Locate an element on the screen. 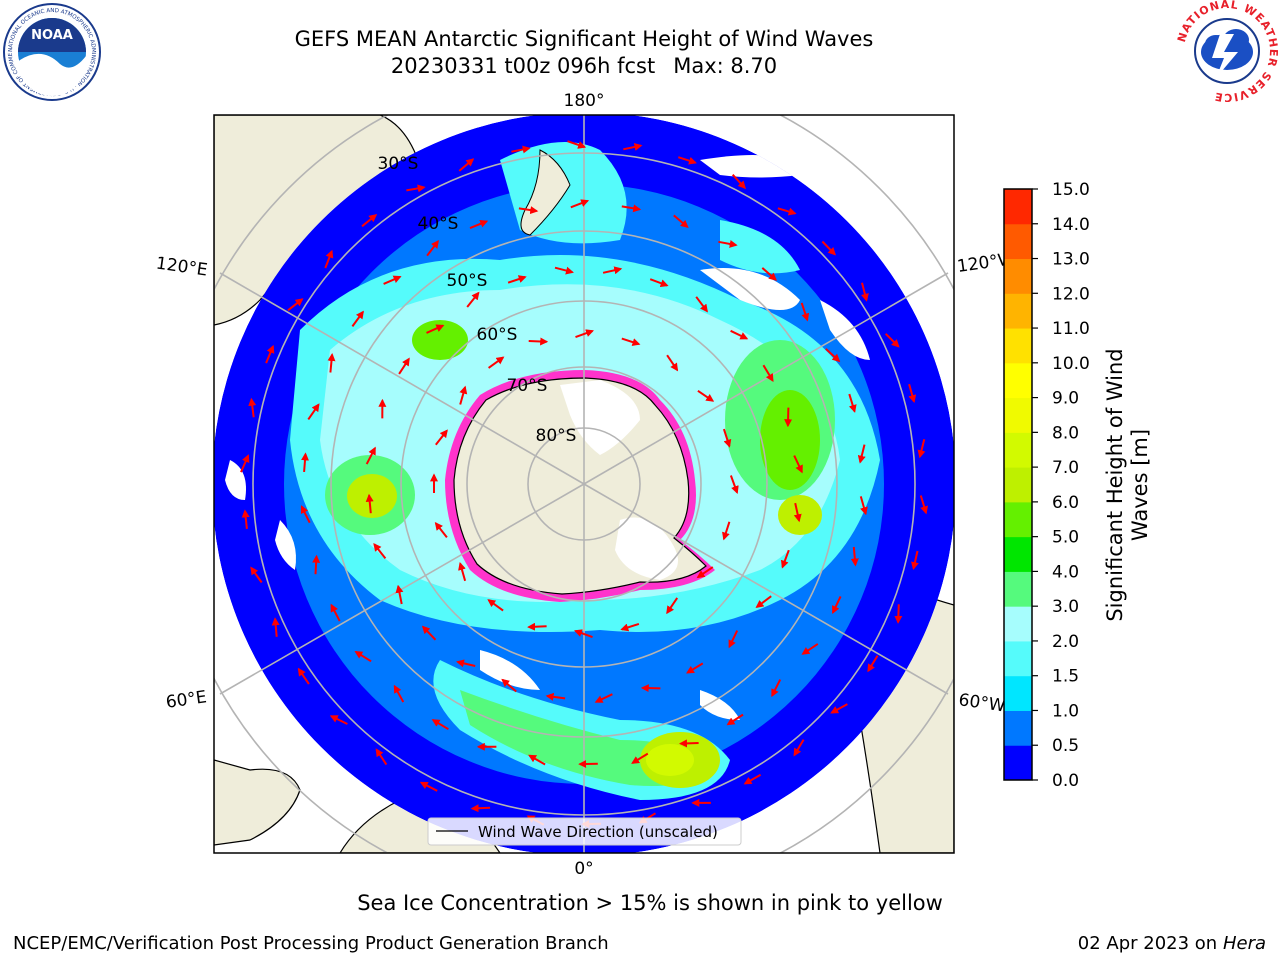  lat-label-30s: 30°S is located at coordinates (398, 164).